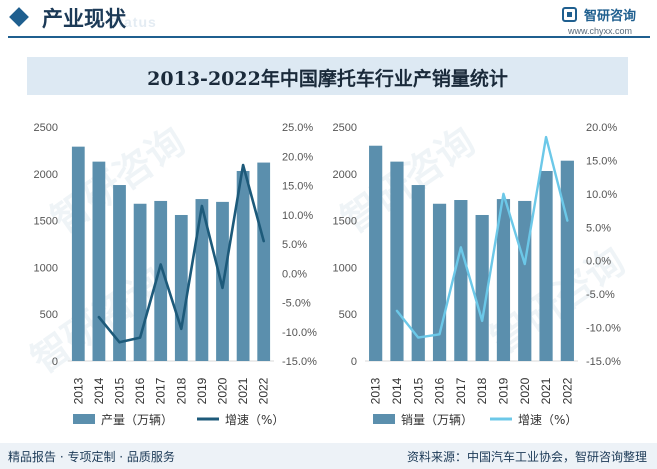 Image resolution: width=657 pixels, height=469 pixels. Describe the element at coordinates (600, 31) in the screenshot. I see `logo-url: www.chyxx.com` at that location.